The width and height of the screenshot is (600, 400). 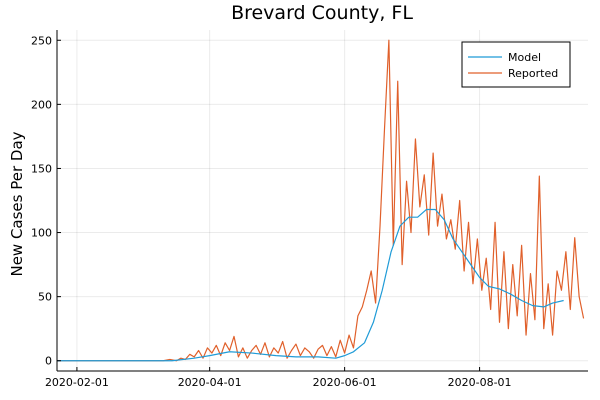 I want to click on x-ticks: 2020-02-01 2020-04-01 2020-06-01 2020-08-01, so click(x=278, y=378).